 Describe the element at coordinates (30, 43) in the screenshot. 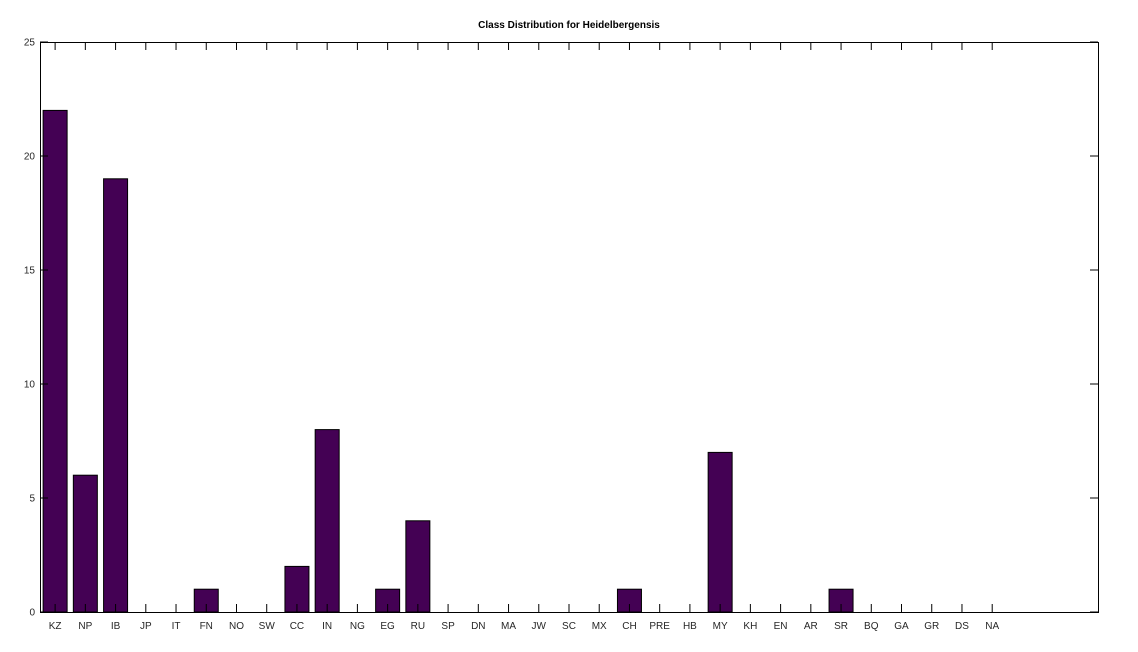

I see `y-tick-label: 25` at that location.